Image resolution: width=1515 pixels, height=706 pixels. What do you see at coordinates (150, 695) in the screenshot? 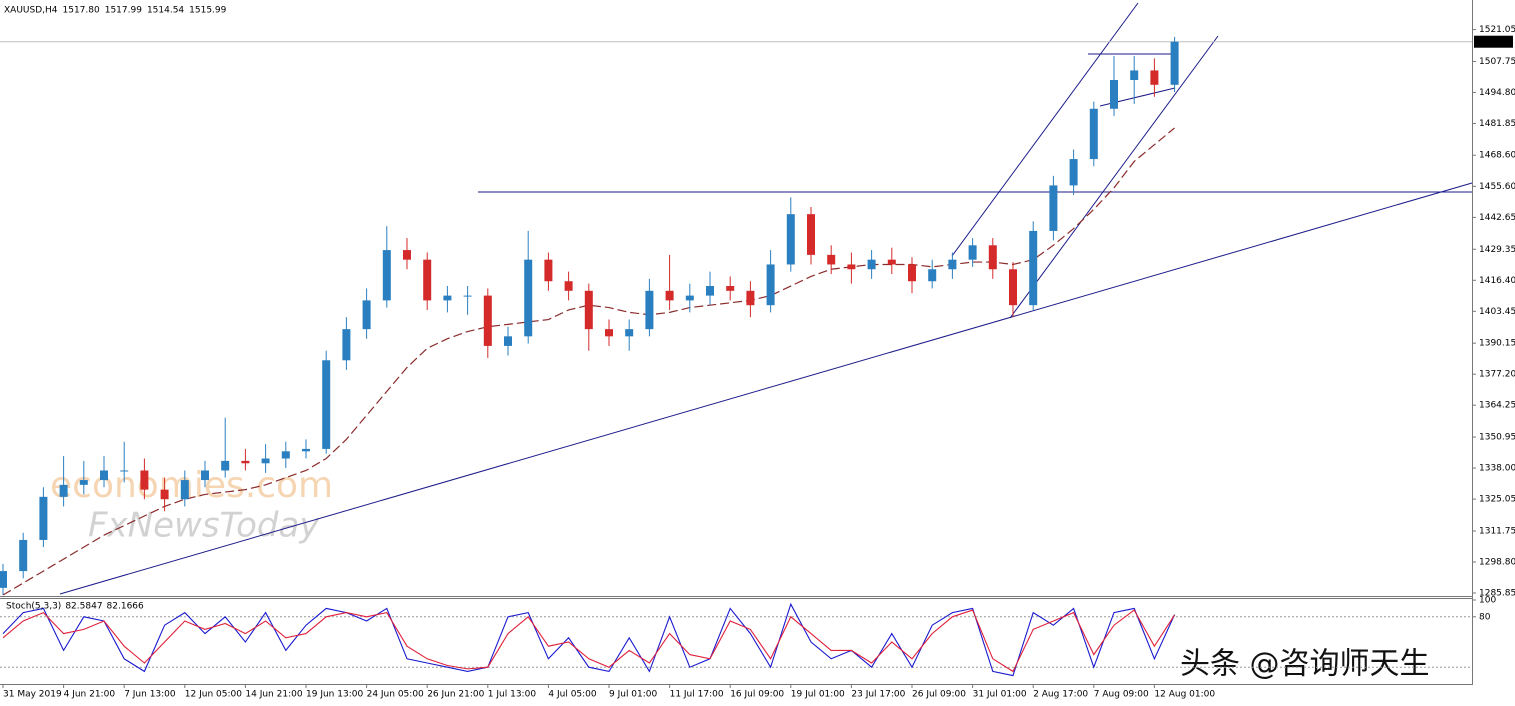
I see `x-tick-label: 7 Jun 13:00` at bounding box center [150, 695].